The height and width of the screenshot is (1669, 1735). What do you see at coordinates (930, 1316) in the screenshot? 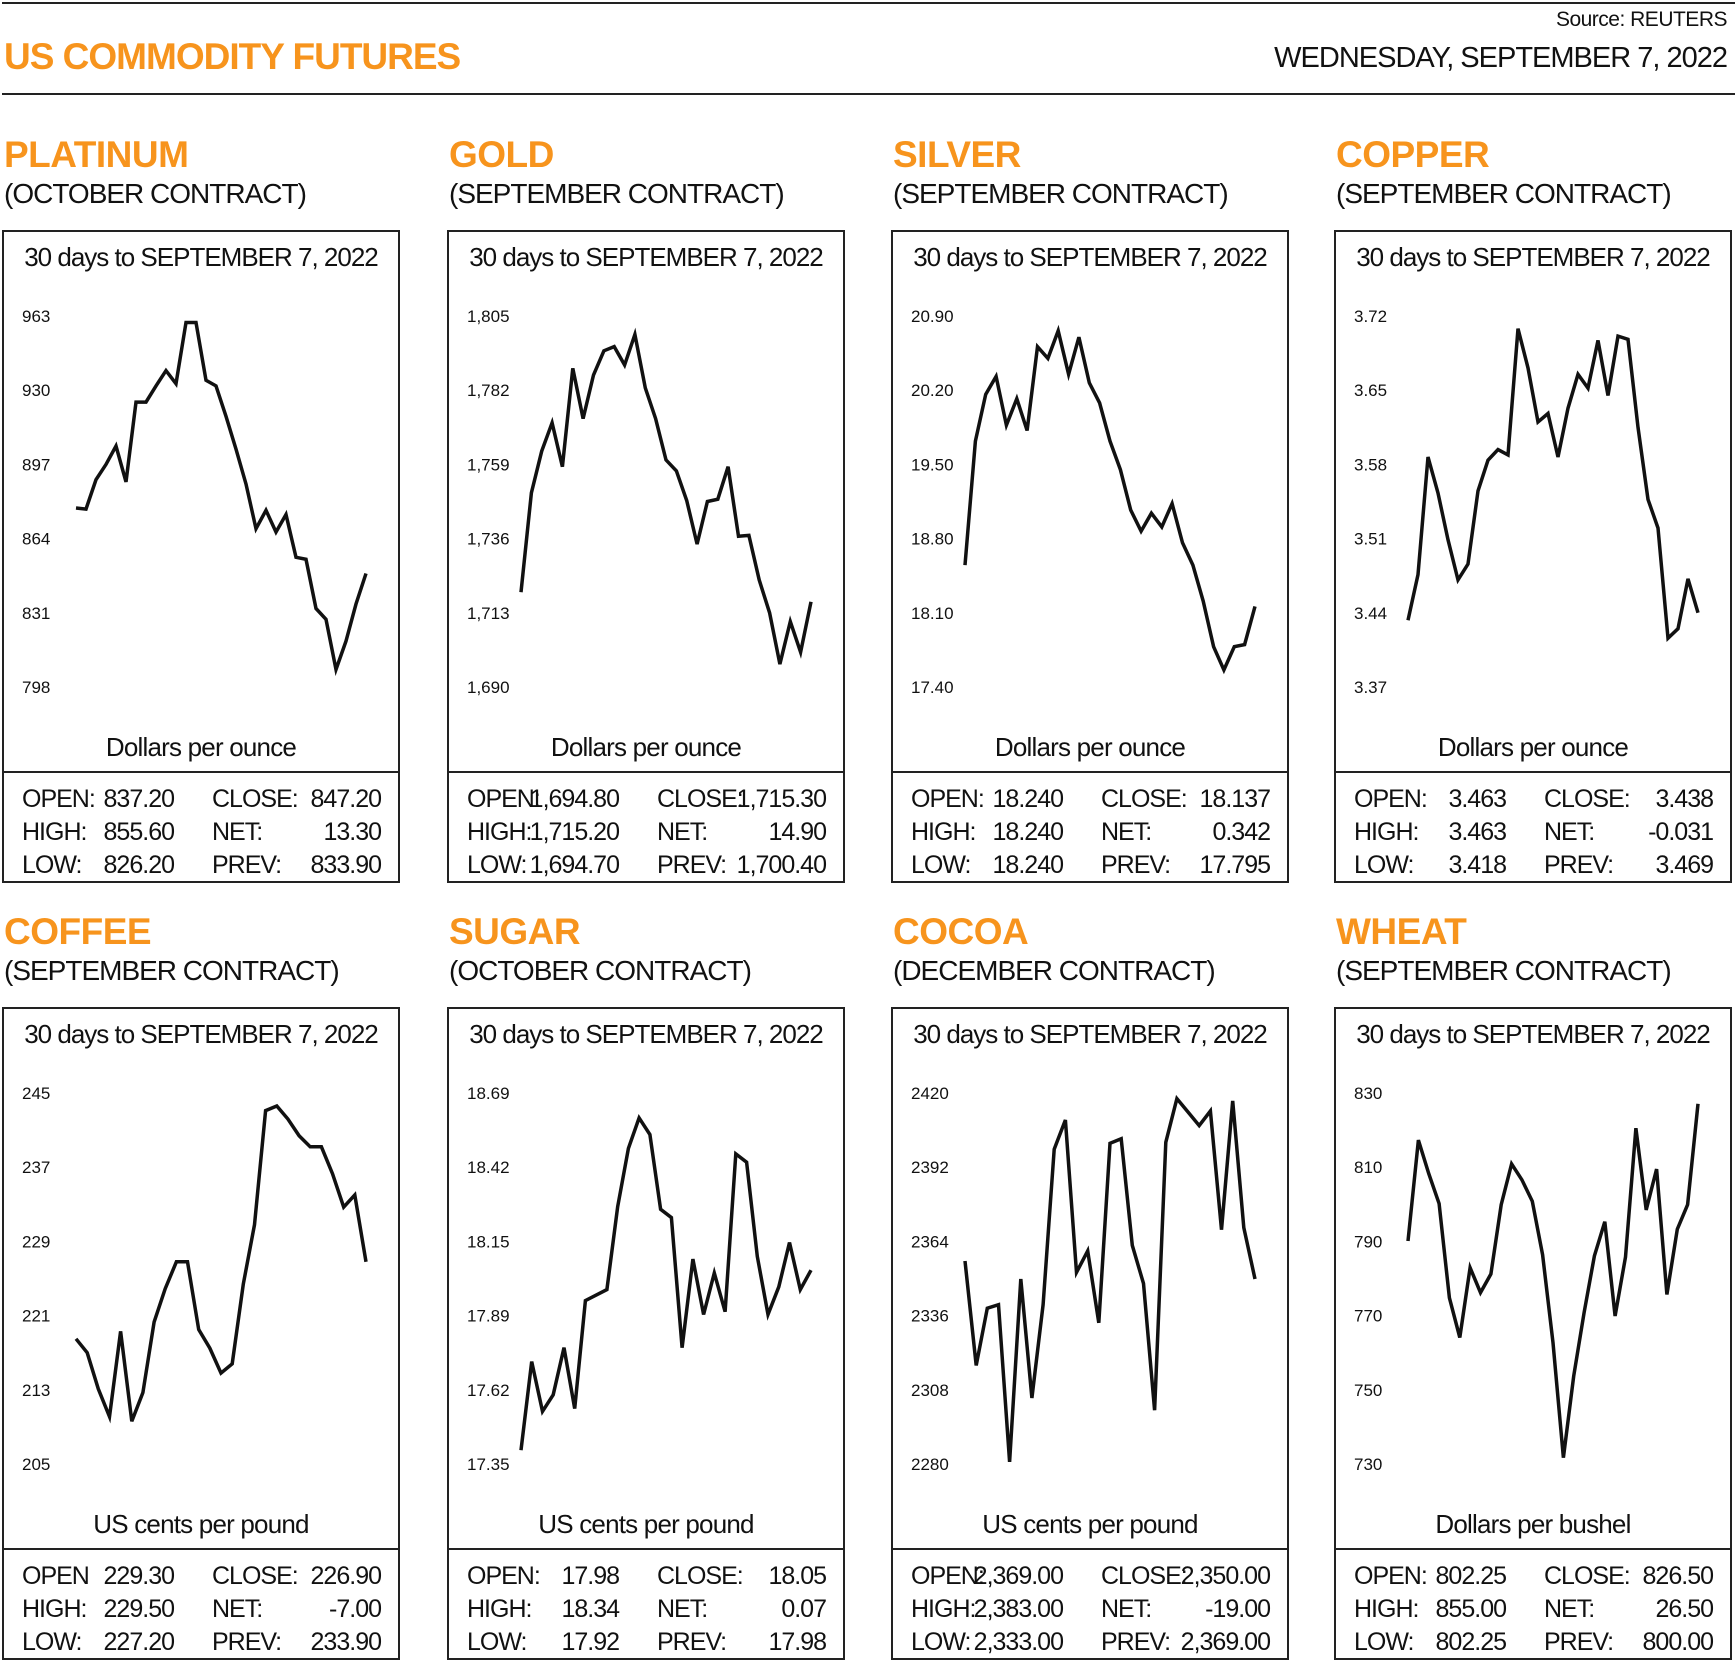
I see `y-tick-label: 2336` at bounding box center [930, 1316].